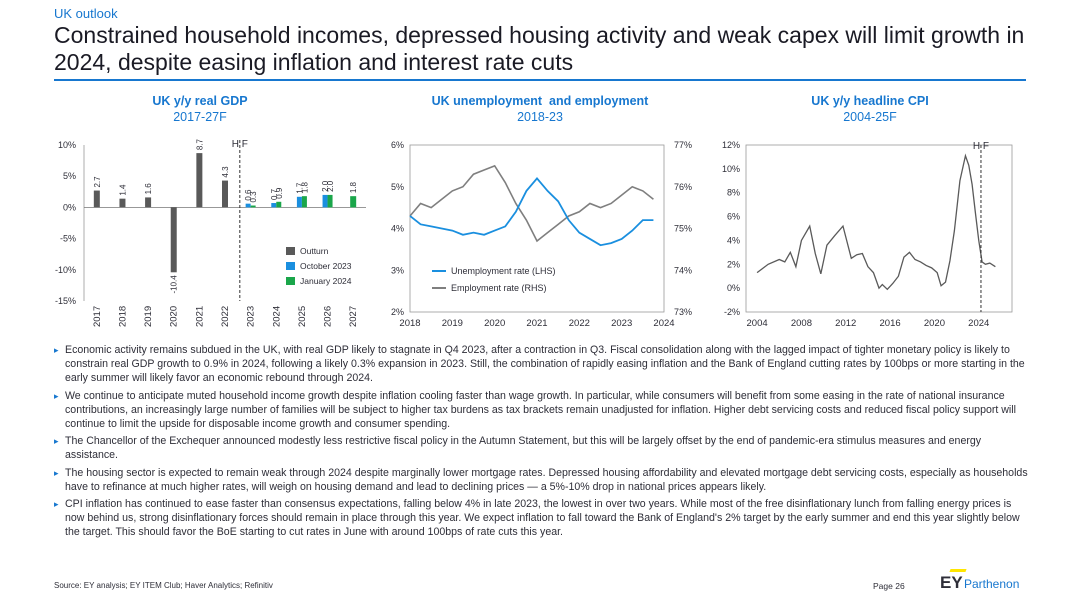 This screenshot has height=607, width=1080. What do you see at coordinates (199, 144) in the screenshot?
I see `gdp-data-label: 8.7` at bounding box center [199, 144].